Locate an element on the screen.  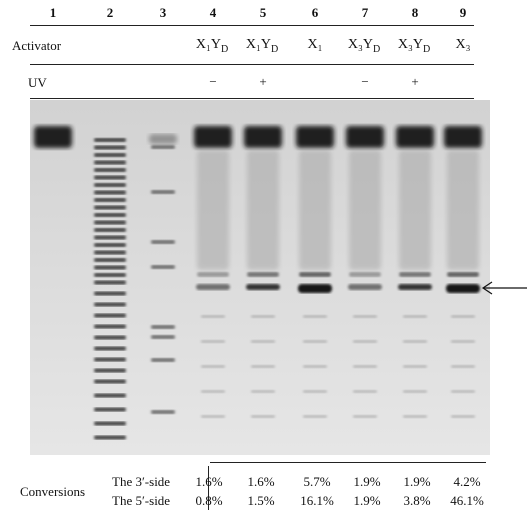
five-prime-label: The 5′-side is located at coordinates (141, 500).